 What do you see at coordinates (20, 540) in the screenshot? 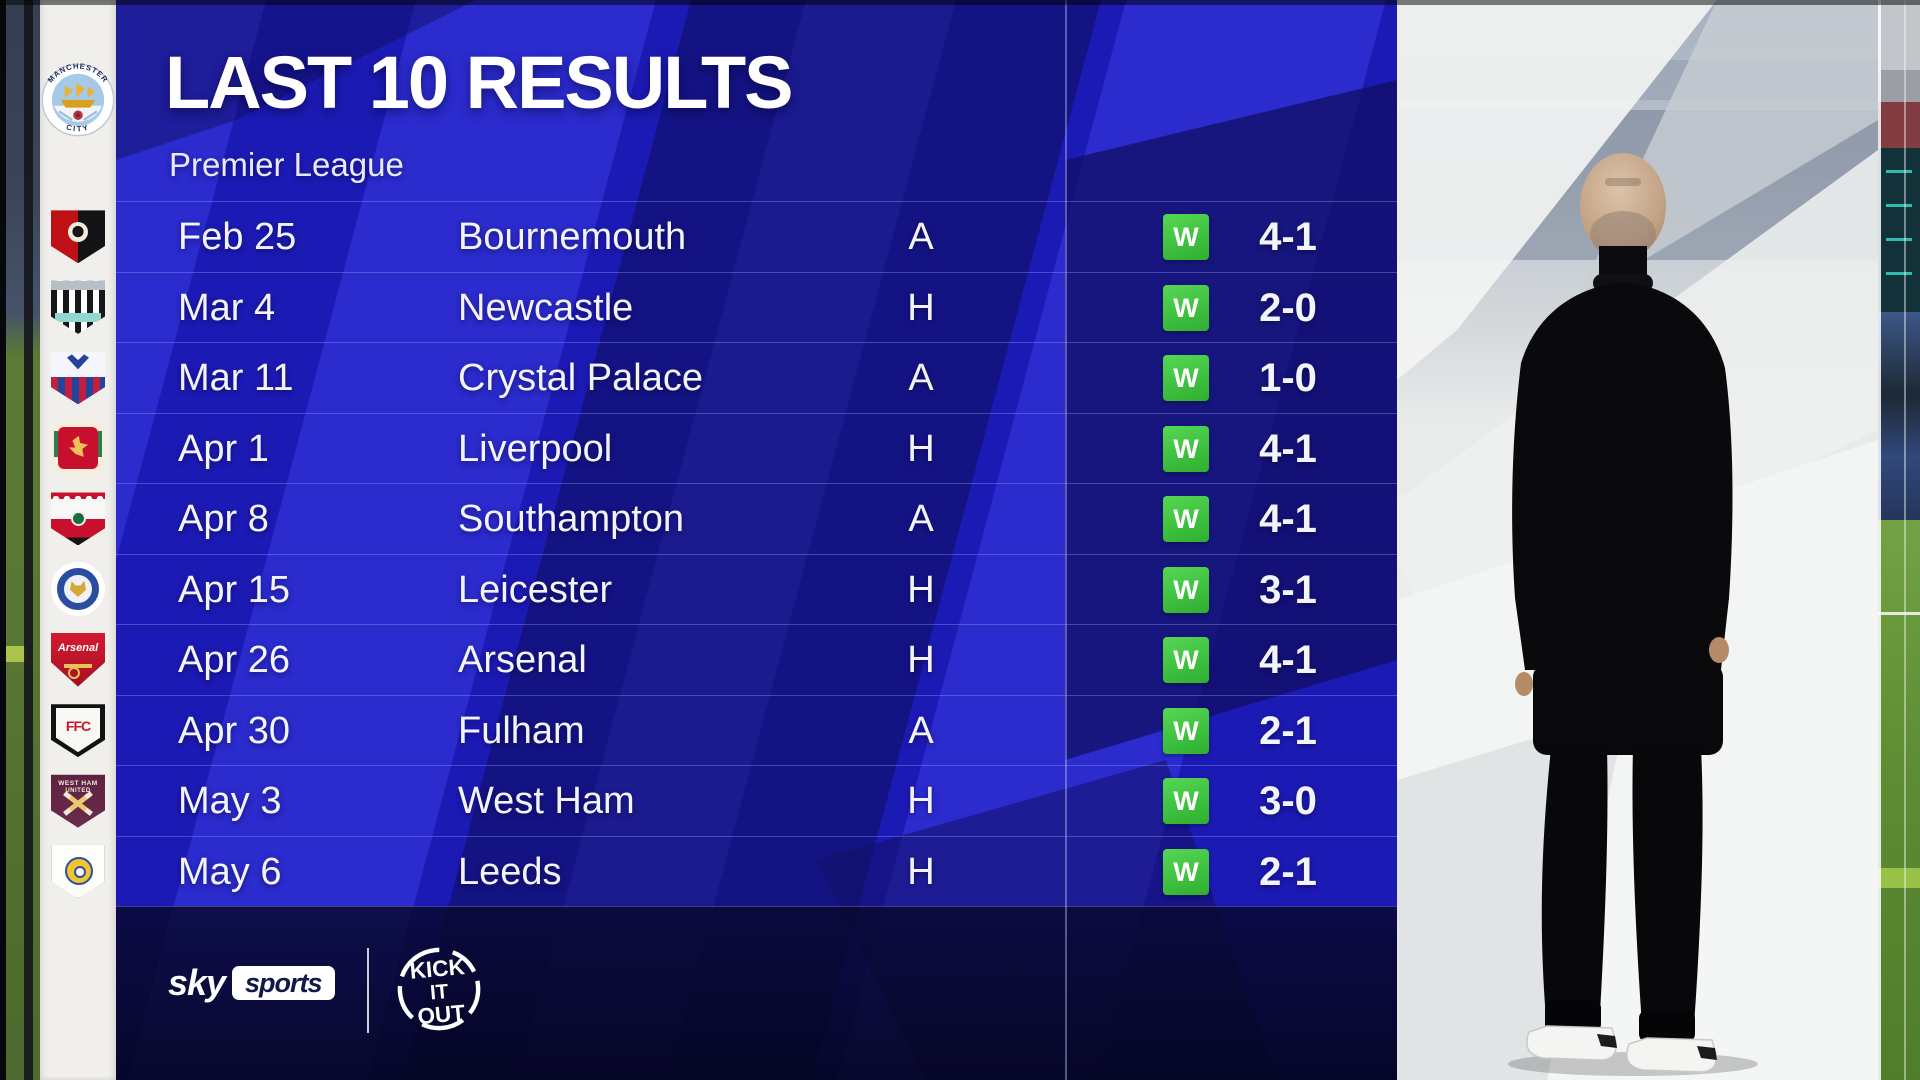
I see `stadium-left-edge` at bounding box center [20, 540].